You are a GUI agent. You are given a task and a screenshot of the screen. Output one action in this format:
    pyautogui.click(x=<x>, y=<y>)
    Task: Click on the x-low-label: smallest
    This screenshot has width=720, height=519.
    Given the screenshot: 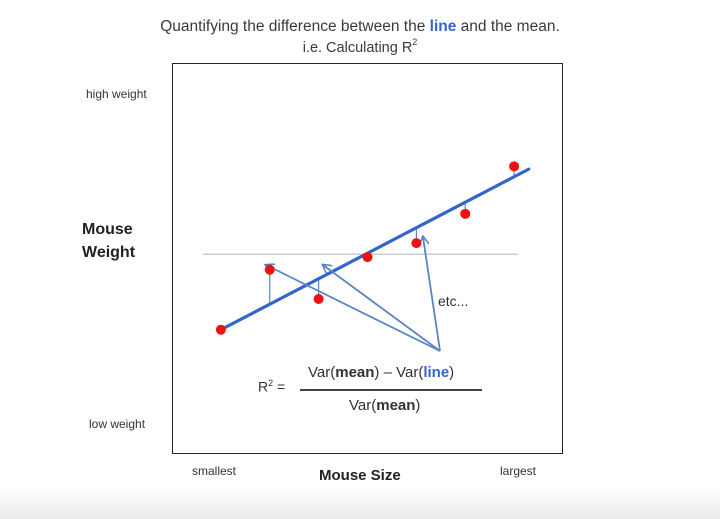 What is the action you would take?
    pyautogui.click(x=214, y=471)
    